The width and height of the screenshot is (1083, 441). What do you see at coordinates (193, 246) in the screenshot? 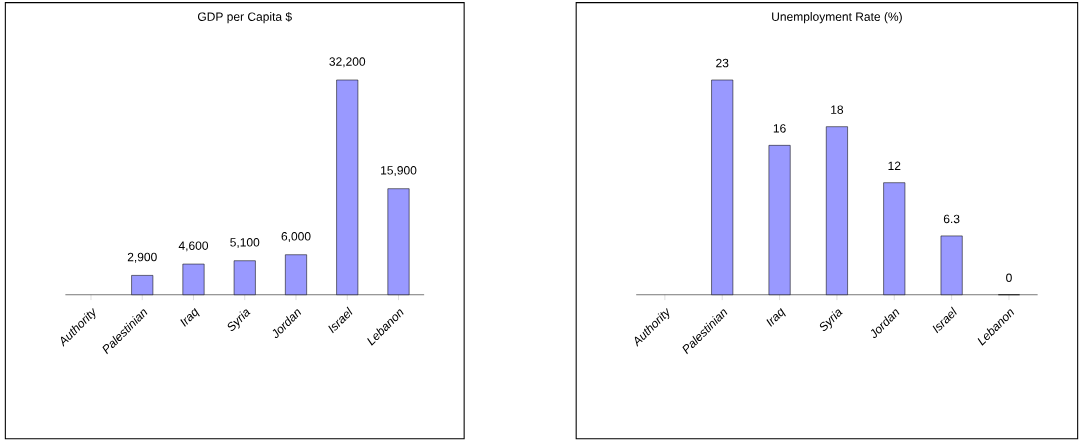
I see `data-label: 4,600` at bounding box center [193, 246].